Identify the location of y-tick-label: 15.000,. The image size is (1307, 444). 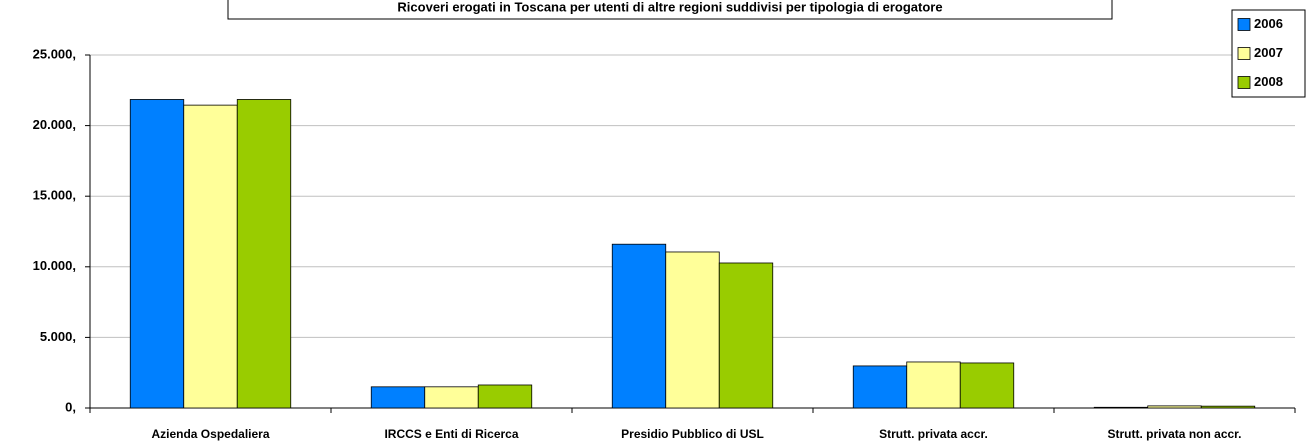
(54, 195).